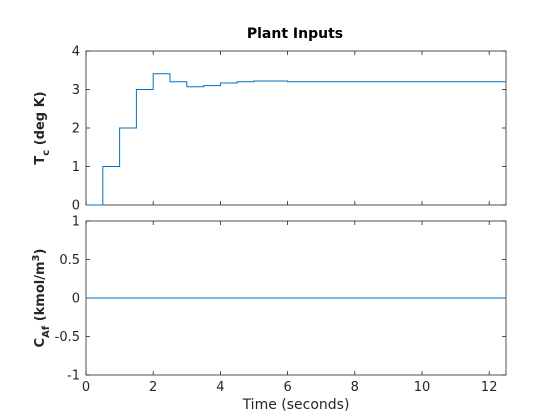  What do you see at coordinates (76, 90) in the screenshot?
I see `y-tick-label-1-3: 3` at bounding box center [76, 90].